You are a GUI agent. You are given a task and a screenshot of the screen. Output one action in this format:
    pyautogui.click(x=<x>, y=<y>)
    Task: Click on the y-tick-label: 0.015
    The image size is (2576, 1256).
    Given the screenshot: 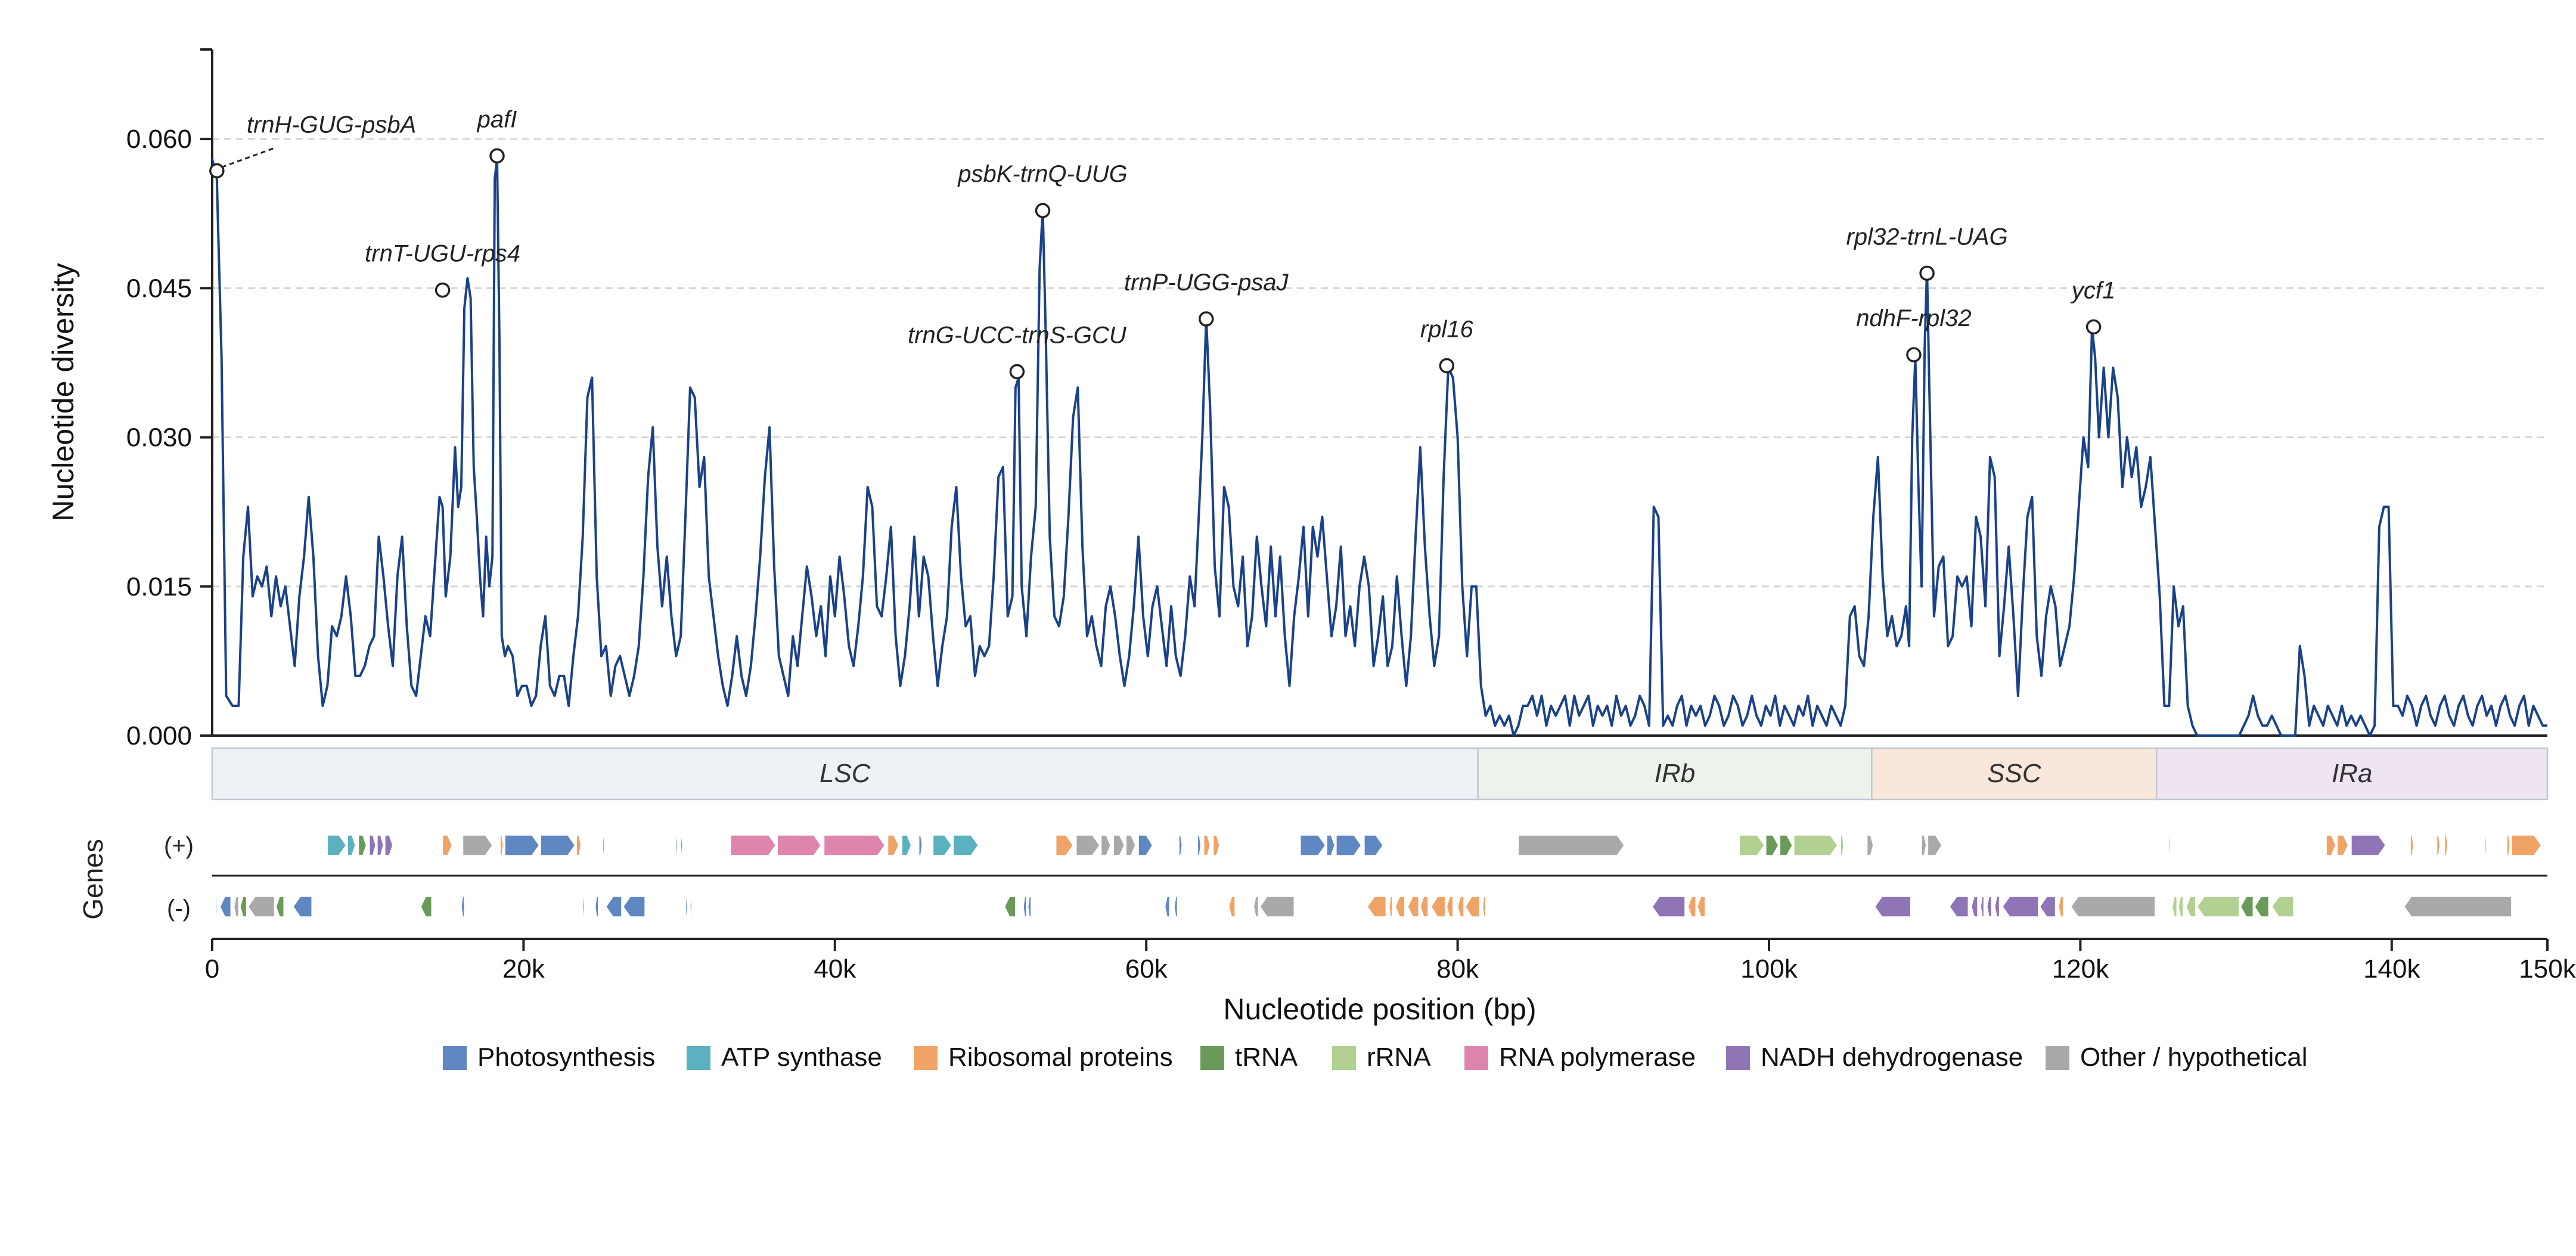 What is the action you would take?
    pyautogui.click(x=159, y=586)
    